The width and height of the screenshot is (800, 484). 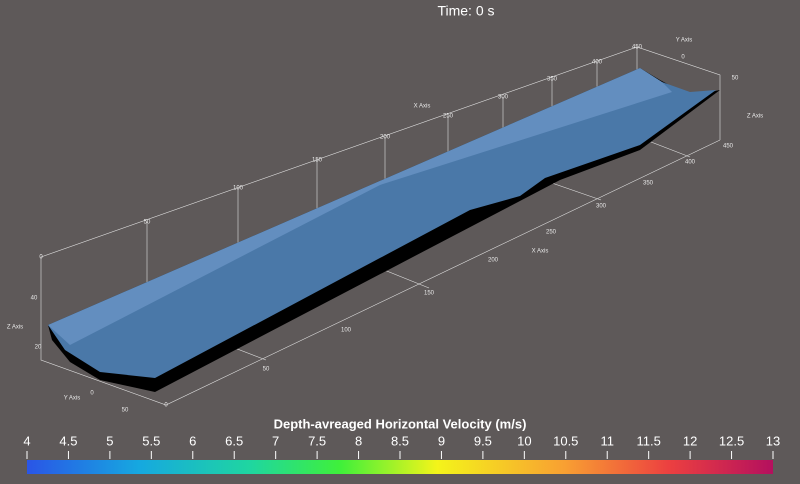 What do you see at coordinates (358, 440) in the screenshot?
I see `colorbar-tick-label: 8` at bounding box center [358, 440].